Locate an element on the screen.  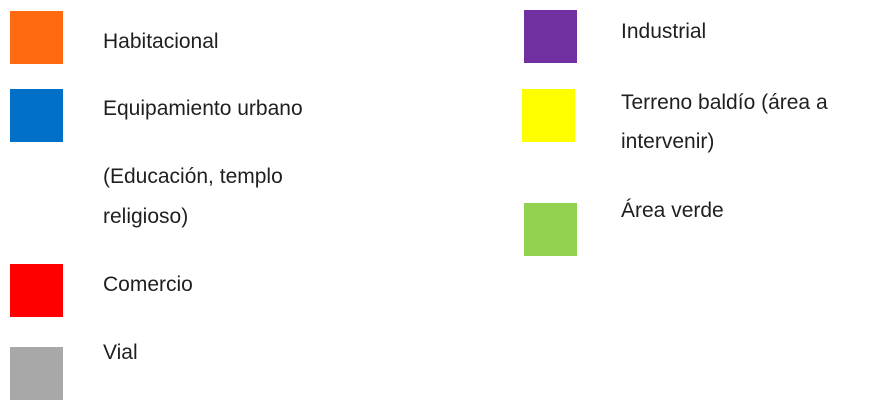
area-verde-swatch is located at coordinates (550, 229).